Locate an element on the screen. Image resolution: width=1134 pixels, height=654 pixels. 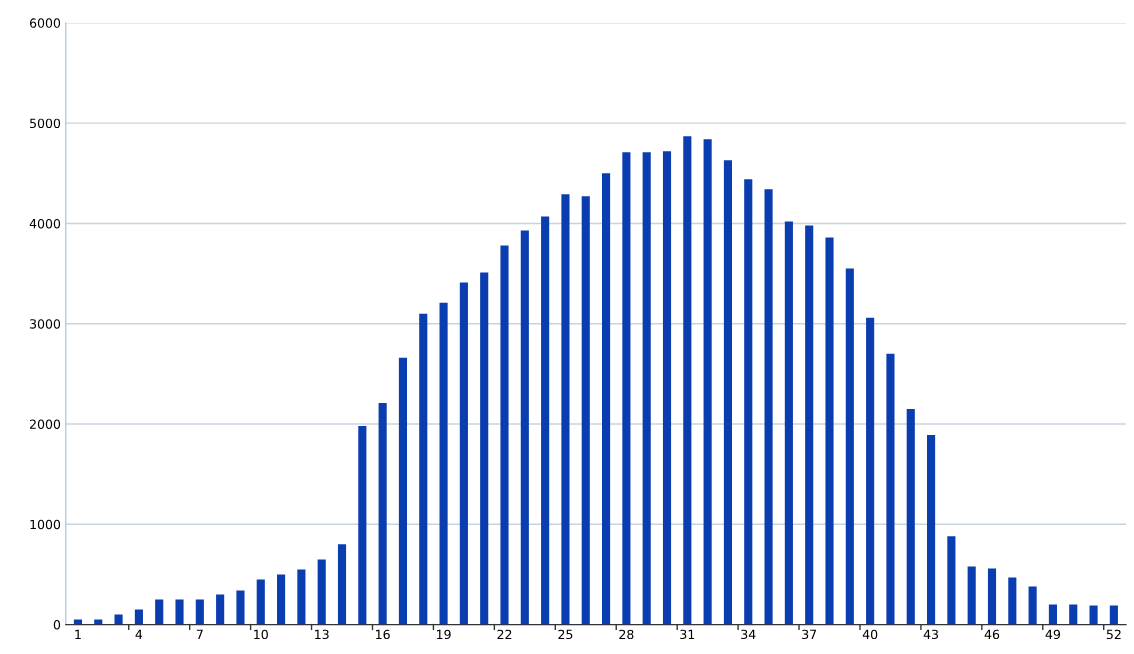
y-tick-label: 5000 is located at coordinates (45, 123).